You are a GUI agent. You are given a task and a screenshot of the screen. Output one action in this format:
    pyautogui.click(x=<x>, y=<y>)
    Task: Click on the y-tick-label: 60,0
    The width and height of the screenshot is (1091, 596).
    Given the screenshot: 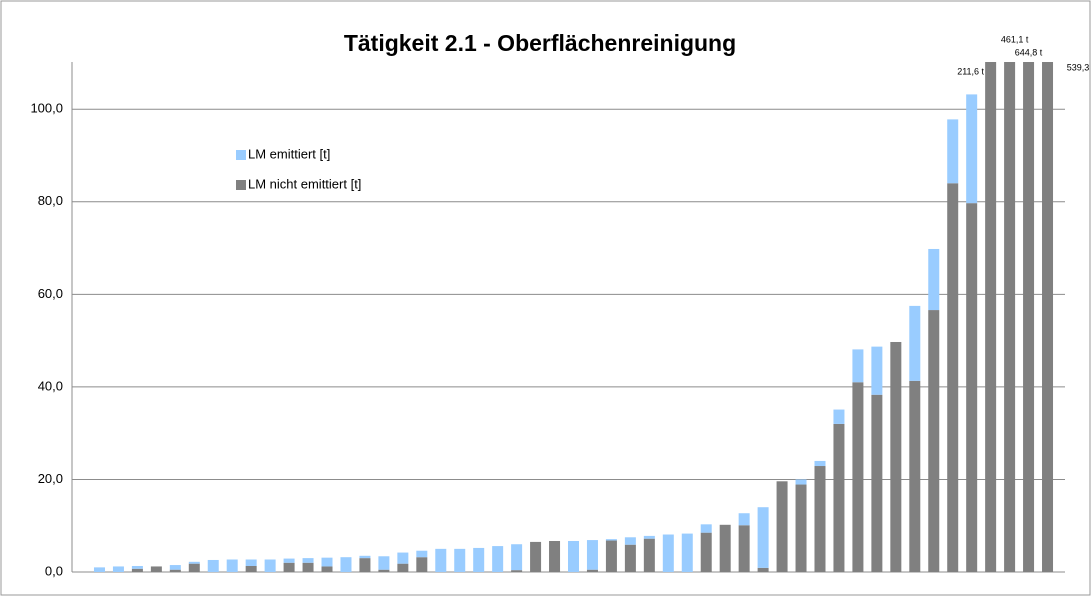 What is the action you would take?
    pyautogui.click(x=50, y=293)
    